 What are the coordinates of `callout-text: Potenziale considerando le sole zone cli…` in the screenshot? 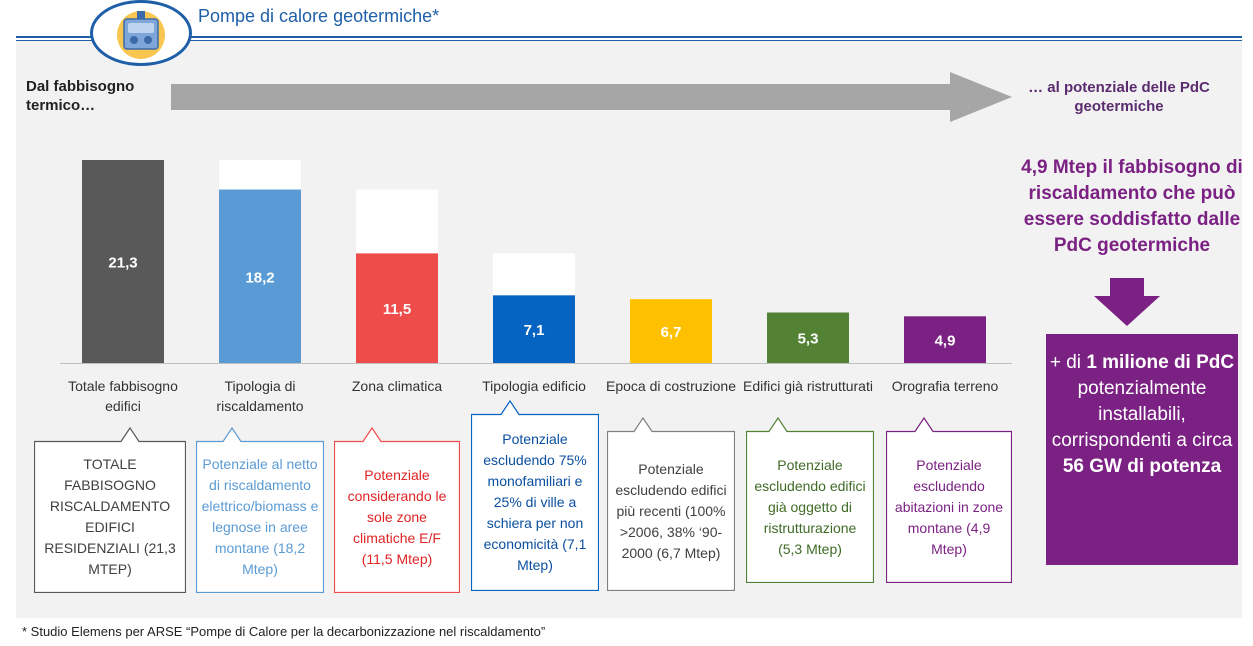 It's located at (397, 516).